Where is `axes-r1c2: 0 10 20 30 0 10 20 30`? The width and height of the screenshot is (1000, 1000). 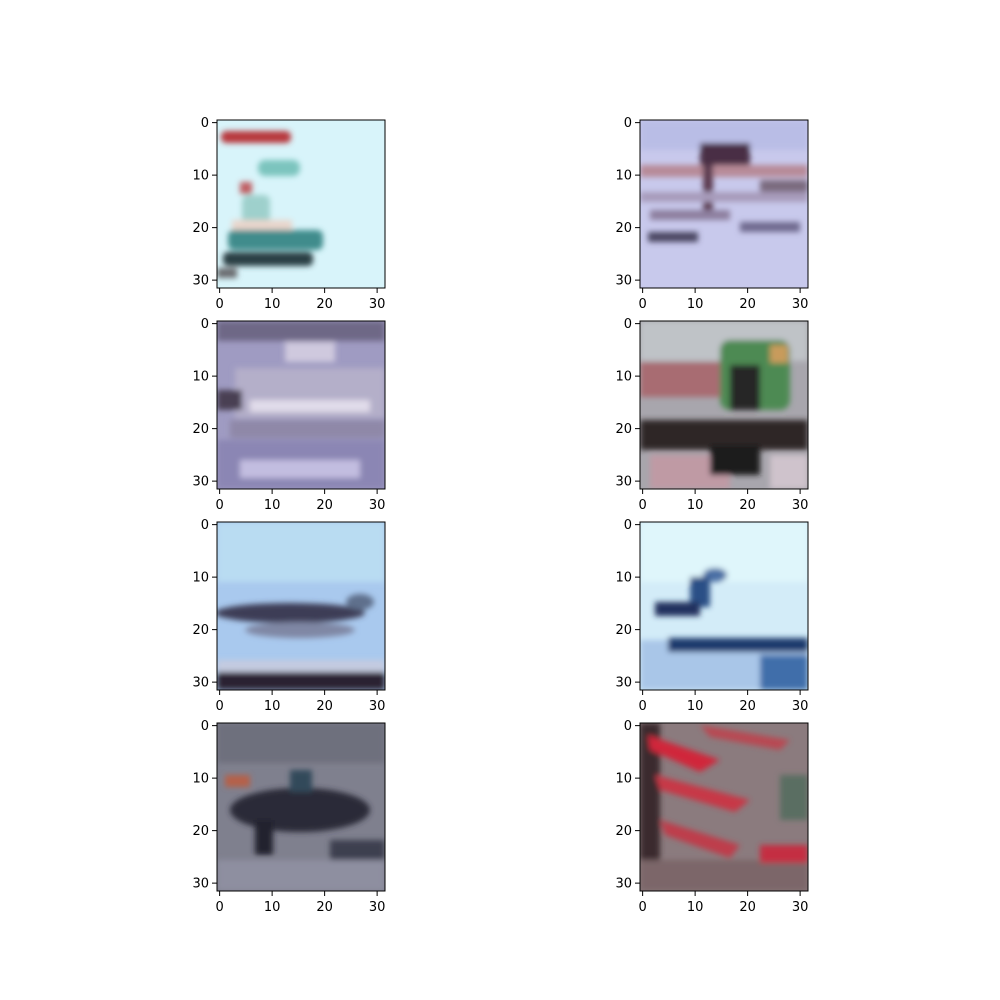 axes-r1c2: 0 10 20 30 0 10 20 30 is located at coordinates (712, 214).